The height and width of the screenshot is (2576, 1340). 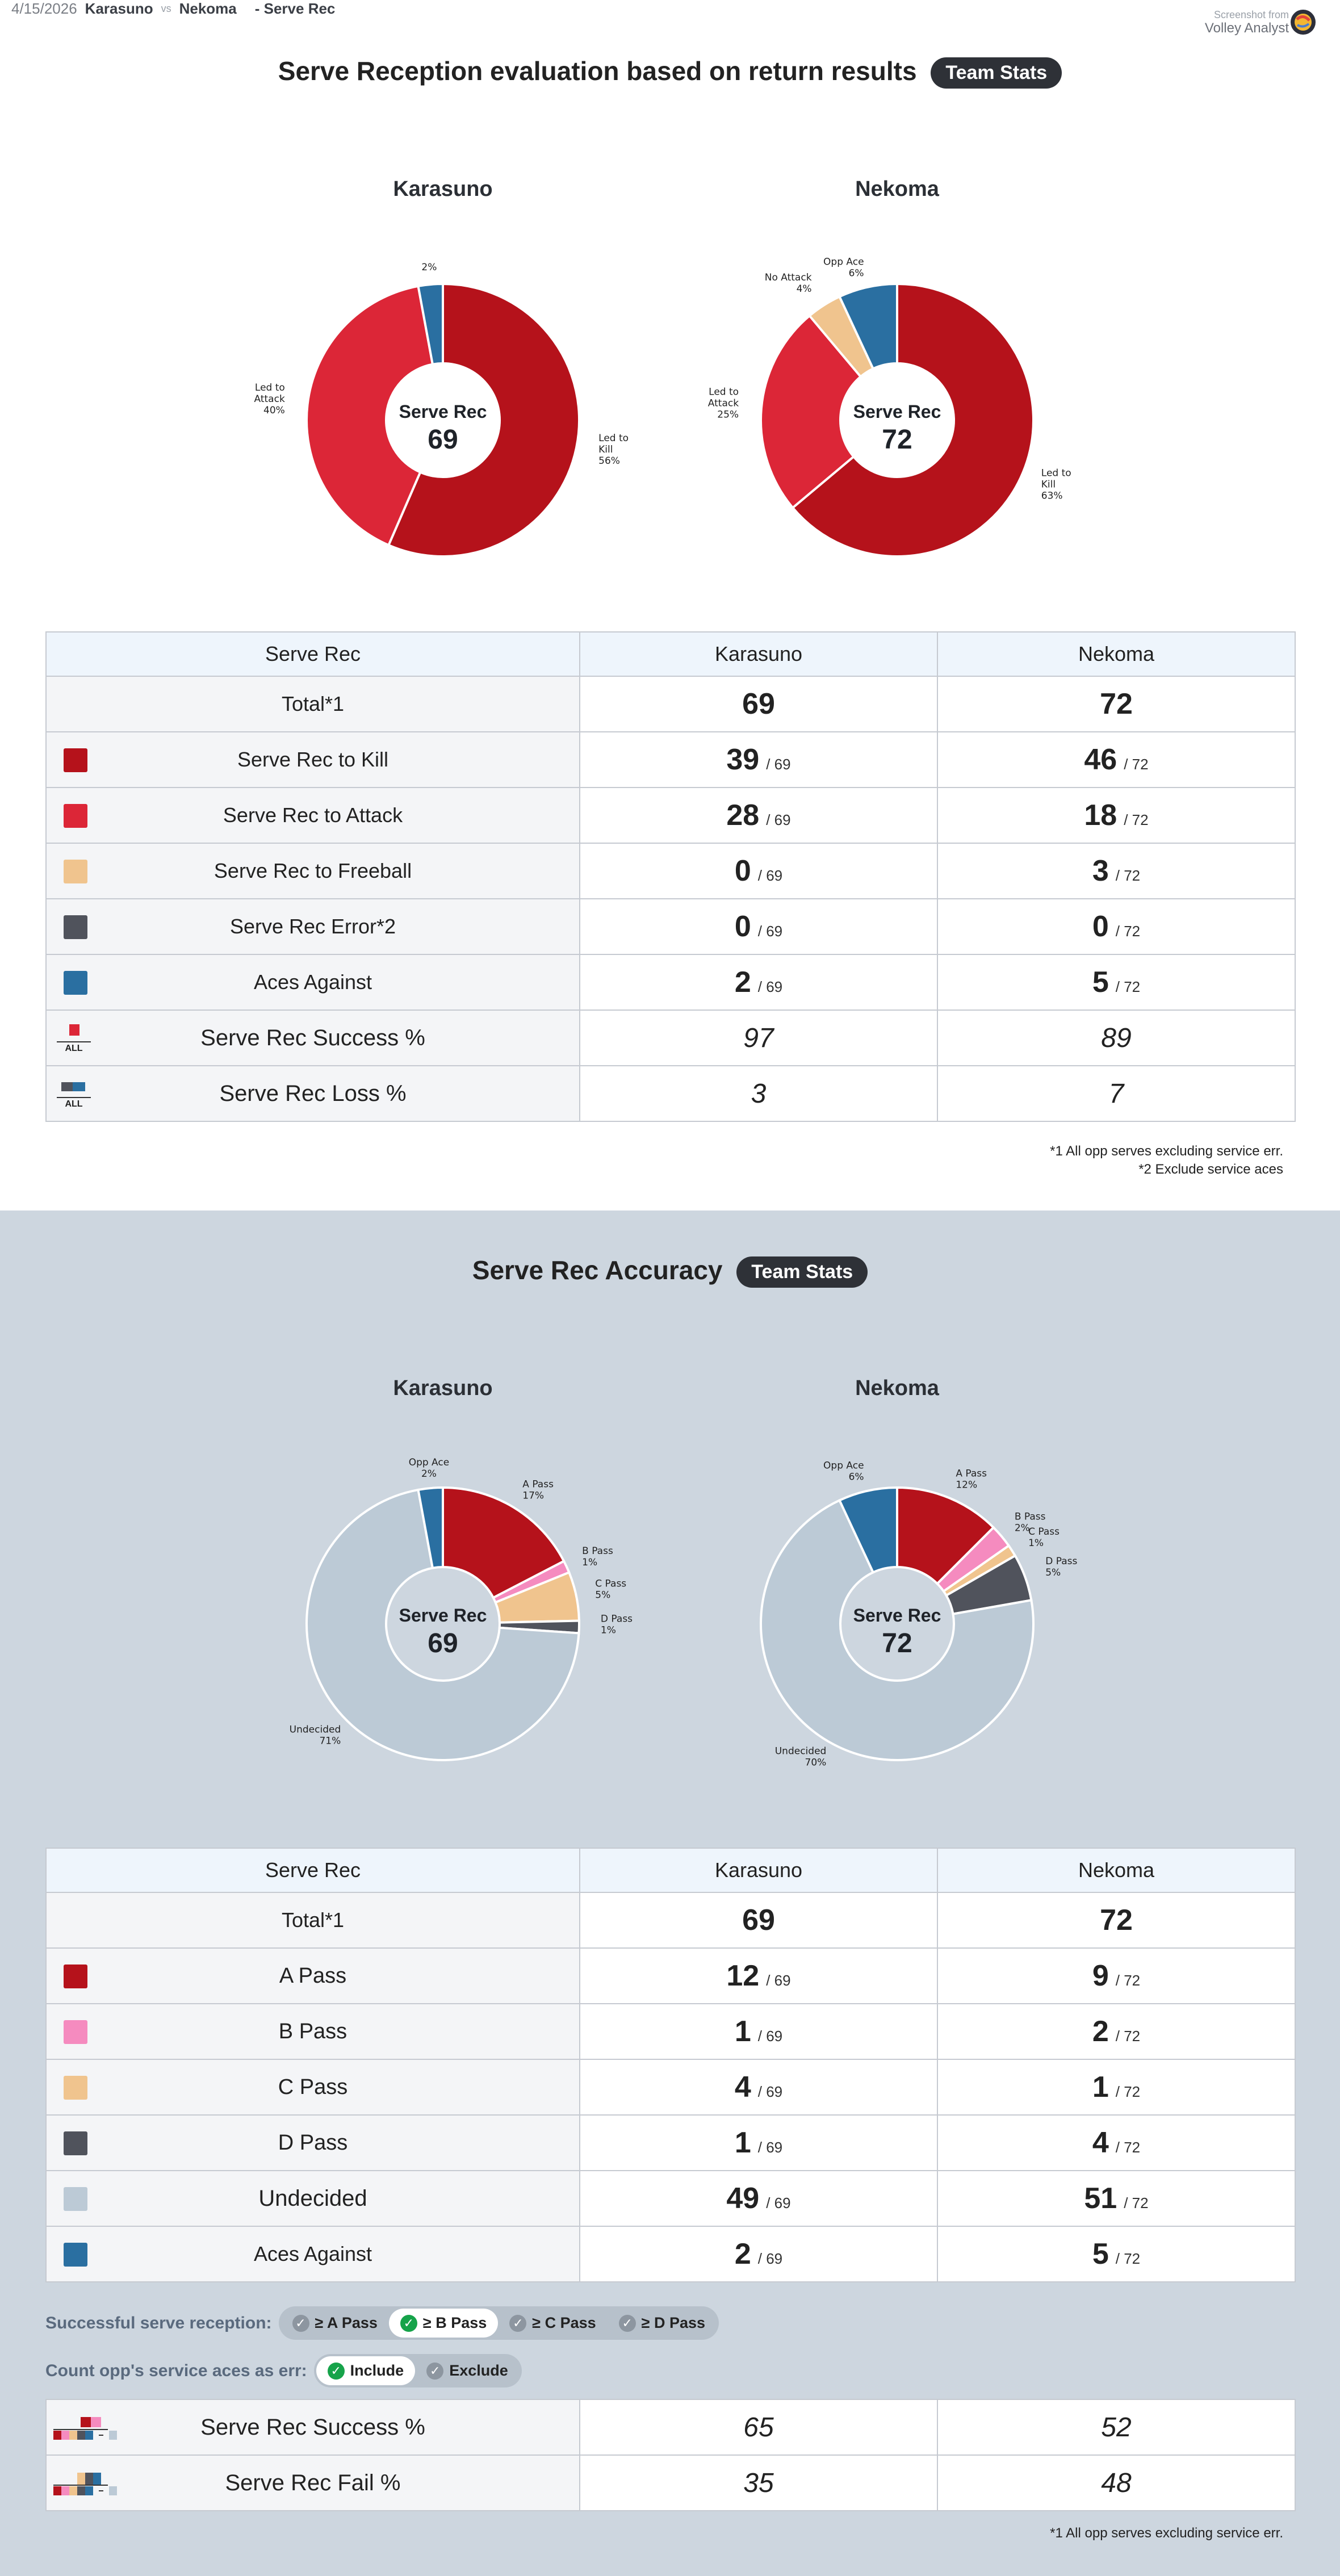 What do you see at coordinates (670, 2031) in the screenshot?
I see `table-row: B Pass 1 / 69 2 / 72` at bounding box center [670, 2031].